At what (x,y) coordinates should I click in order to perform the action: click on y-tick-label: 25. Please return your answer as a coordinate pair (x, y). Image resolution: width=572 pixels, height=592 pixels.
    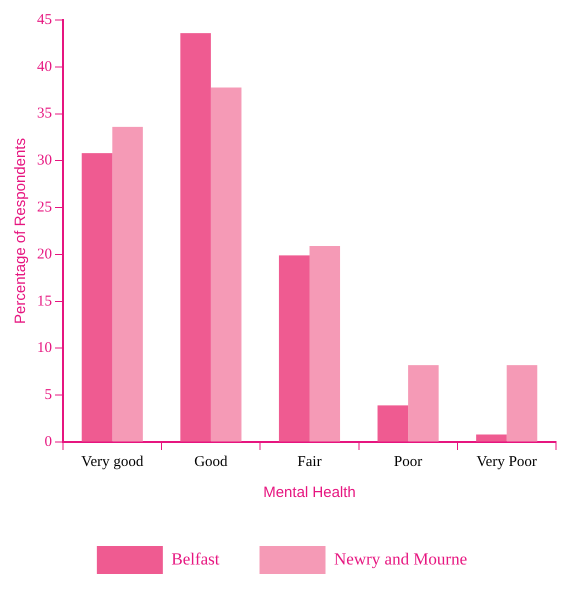
    Looking at the image, I should click on (44, 207).